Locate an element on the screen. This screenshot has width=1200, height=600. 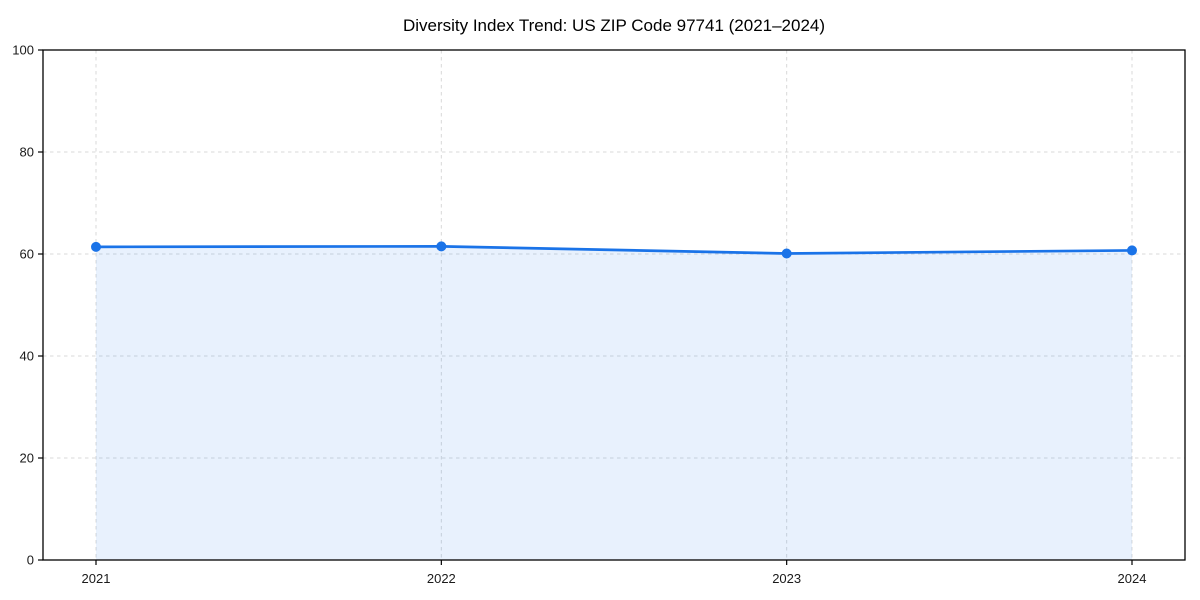
x-tick-label: 2021 is located at coordinates (96, 578).